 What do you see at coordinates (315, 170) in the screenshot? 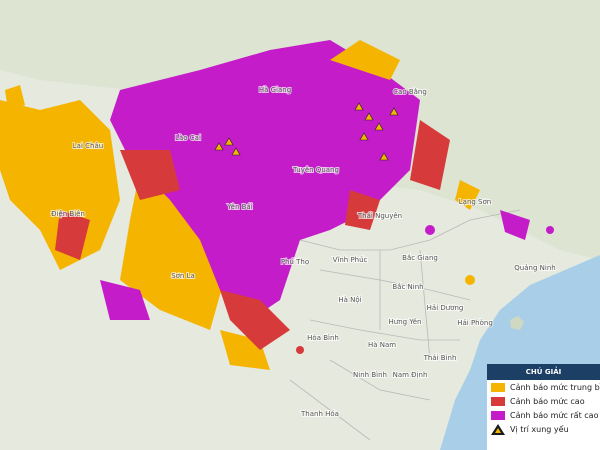
I see `place-label: Tuyên Quang` at bounding box center [315, 170].